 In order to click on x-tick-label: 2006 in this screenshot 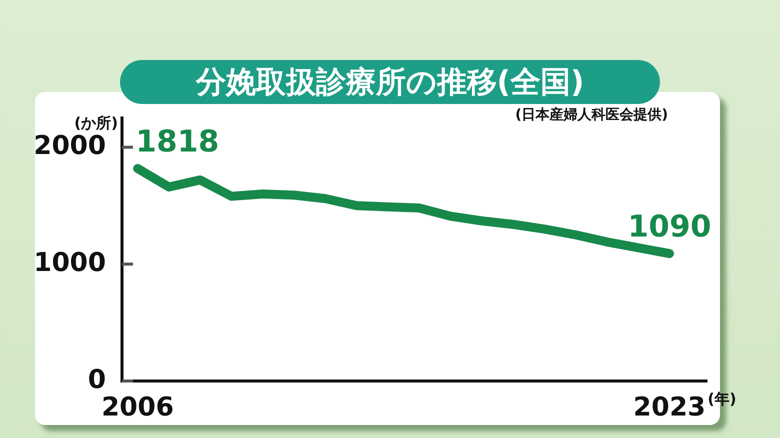, I will do `click(137, 407)`.